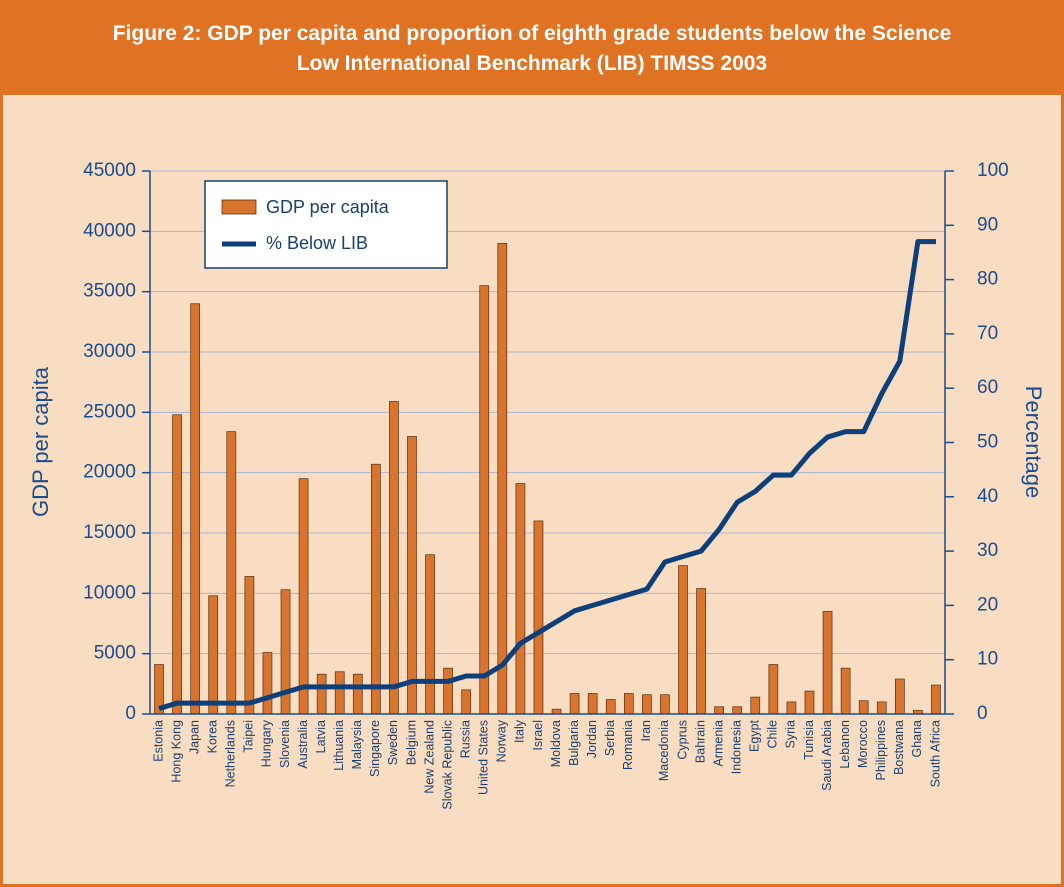 The image size is (1064, 887). I want to click on y-tick-label: 10000, so click(109, 592).